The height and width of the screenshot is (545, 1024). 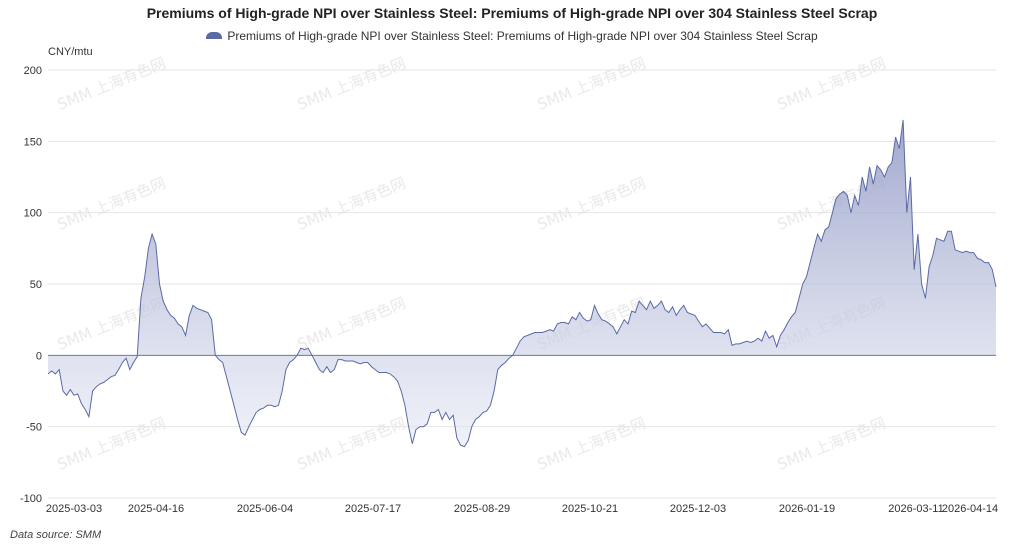 I want to click on legend-swatch-icon, so click(x=214, y=36).